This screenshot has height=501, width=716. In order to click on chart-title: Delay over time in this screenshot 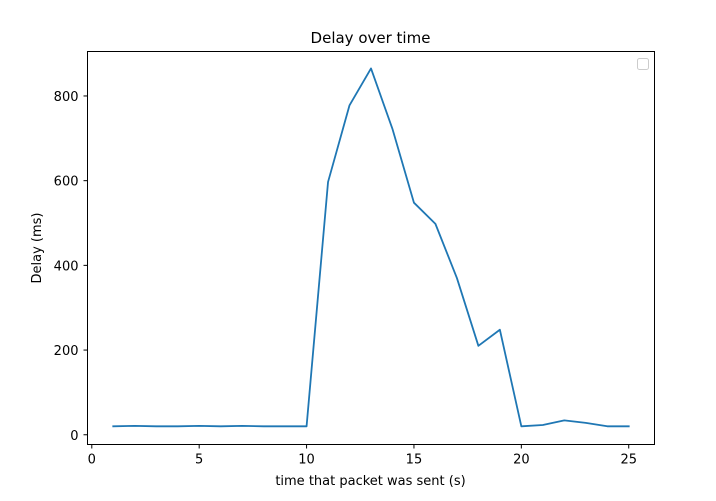, I will do `click(371, 38)`.